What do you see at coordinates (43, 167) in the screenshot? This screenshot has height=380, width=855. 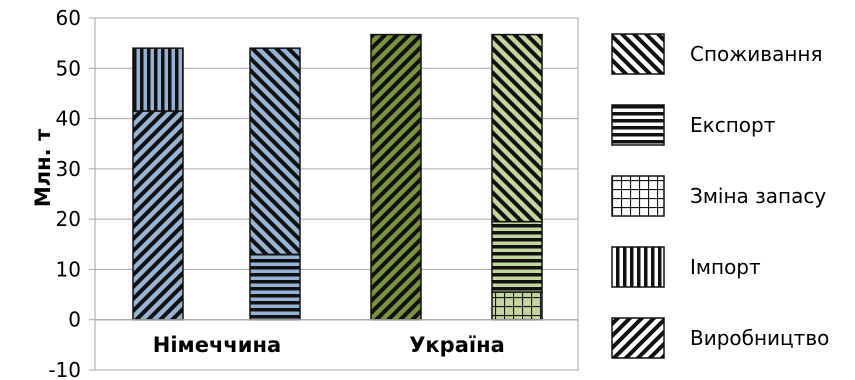 I see `y-axis-label: Млн. т` at bounding box center [43, 167].